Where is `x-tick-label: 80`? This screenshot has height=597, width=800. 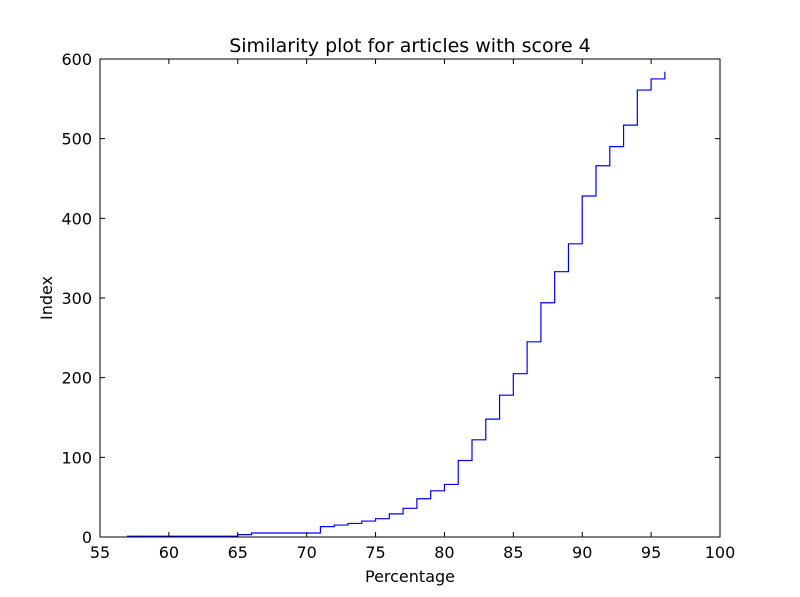 x-tick-label: 80 is located at coordinates (444, 552).